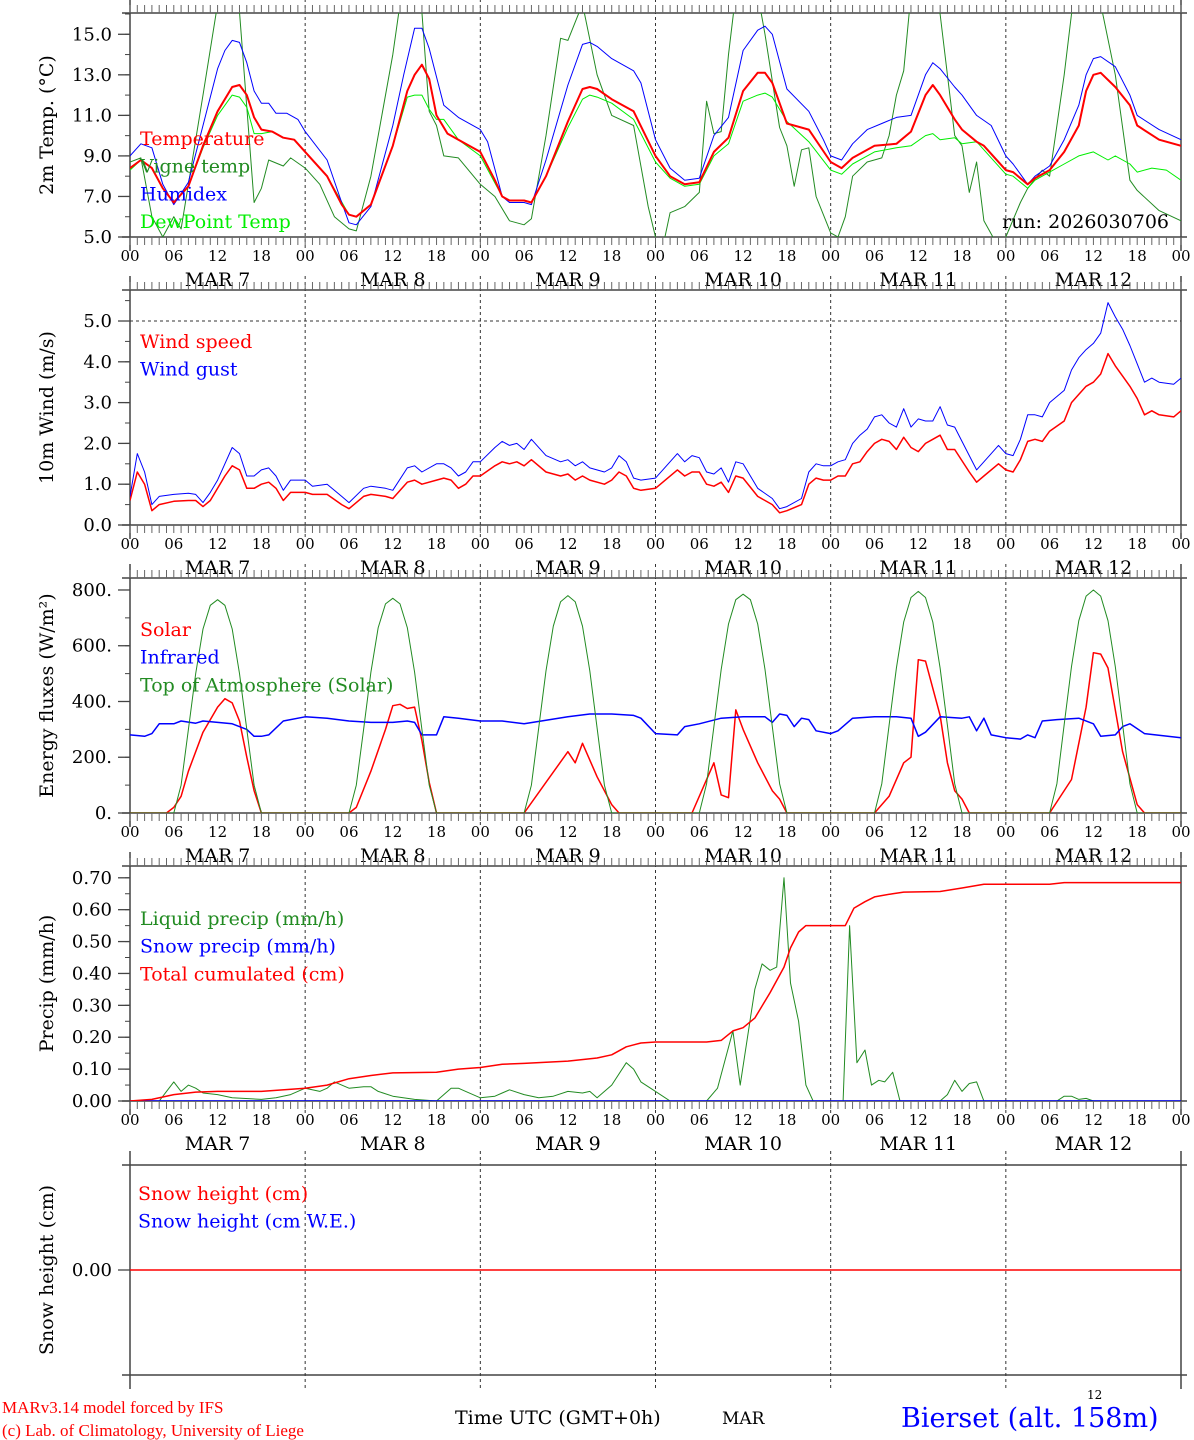 This screenshot has width=1194, height=1440. Describe the element at coordinates (247, 1222) in the screenshot. I see `legend-entry: Snow height (cm W.E.)` at that location.